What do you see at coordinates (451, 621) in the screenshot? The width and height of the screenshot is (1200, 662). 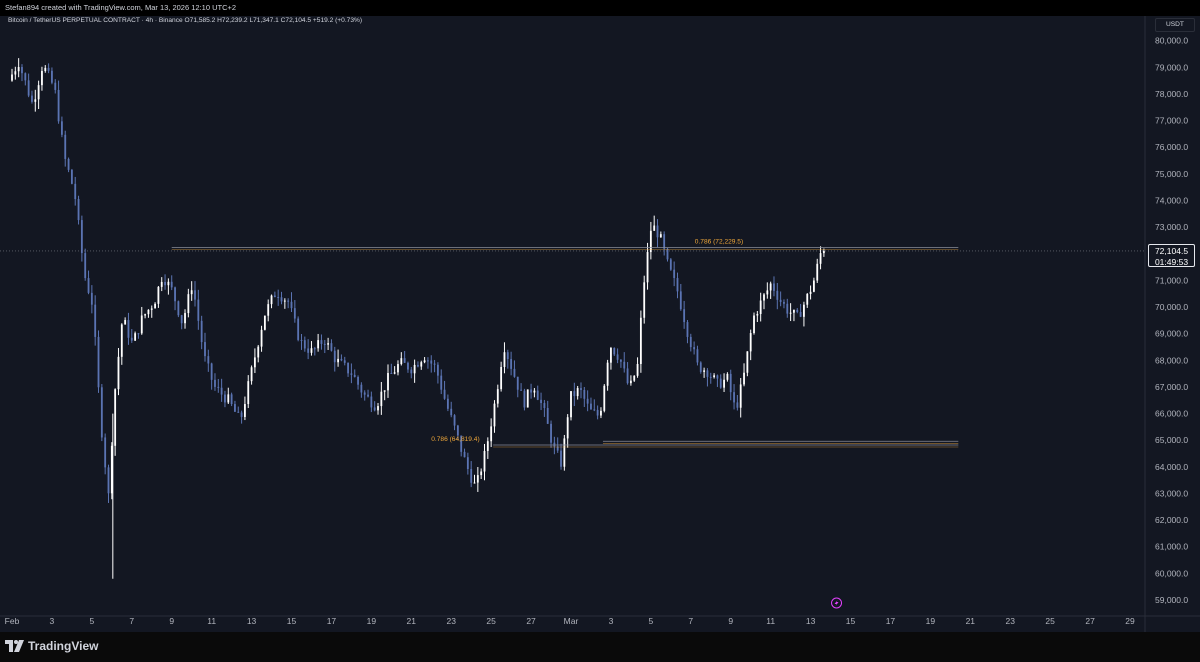 I see `x-tick-label: 23` at bounding box center [451, 621].